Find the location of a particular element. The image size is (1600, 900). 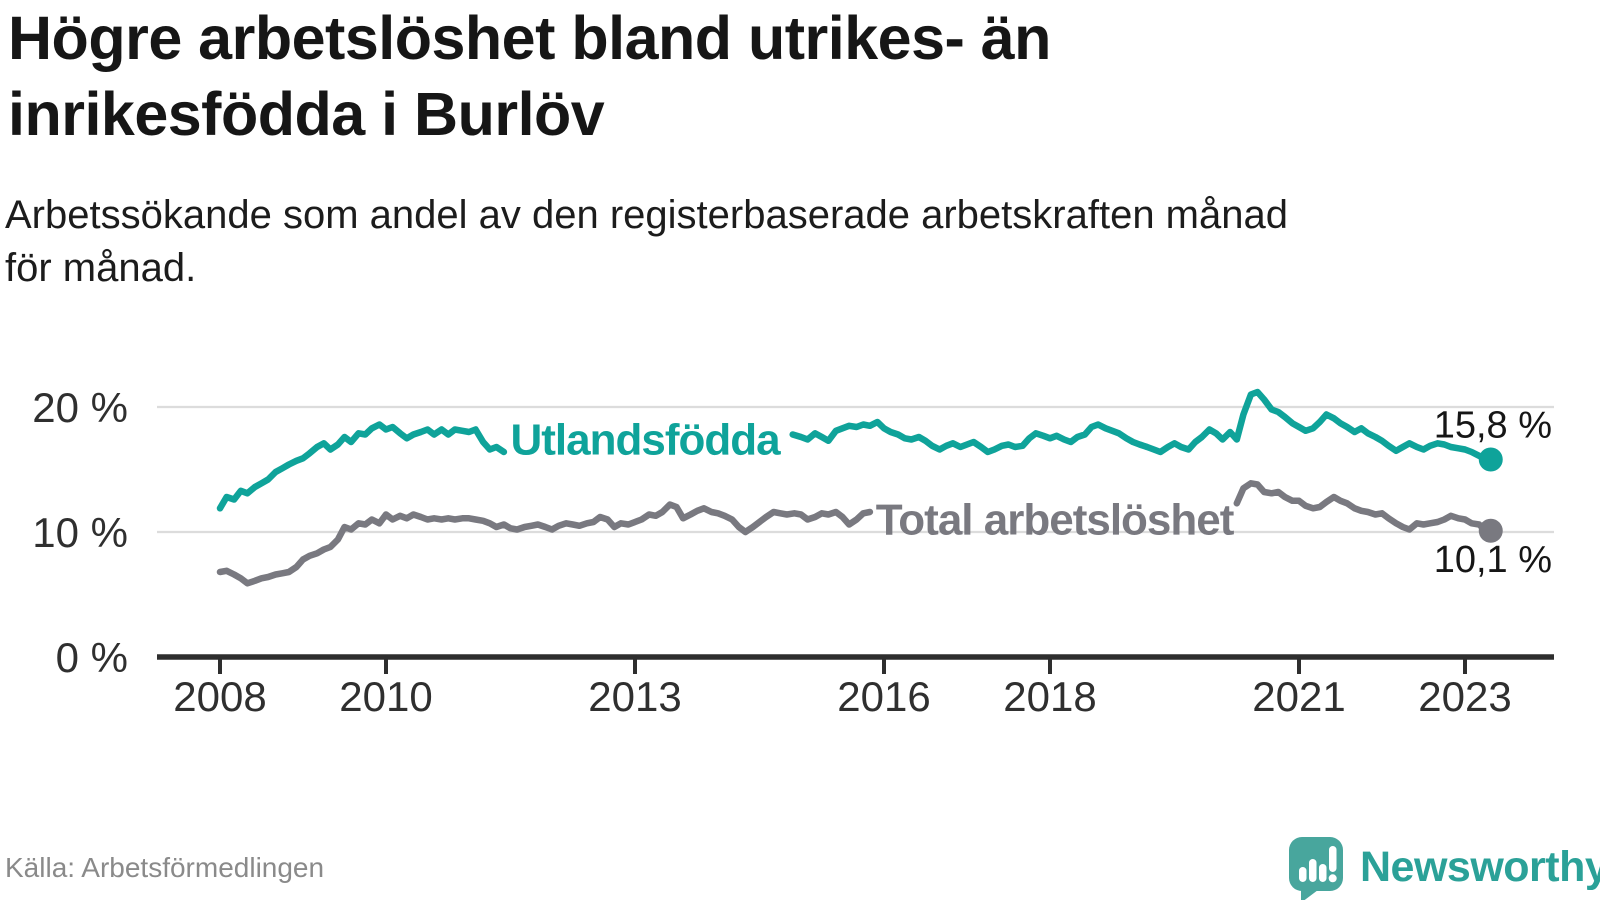

x-tick-label-2018: 2018 is located at coordinates (1049, 696).